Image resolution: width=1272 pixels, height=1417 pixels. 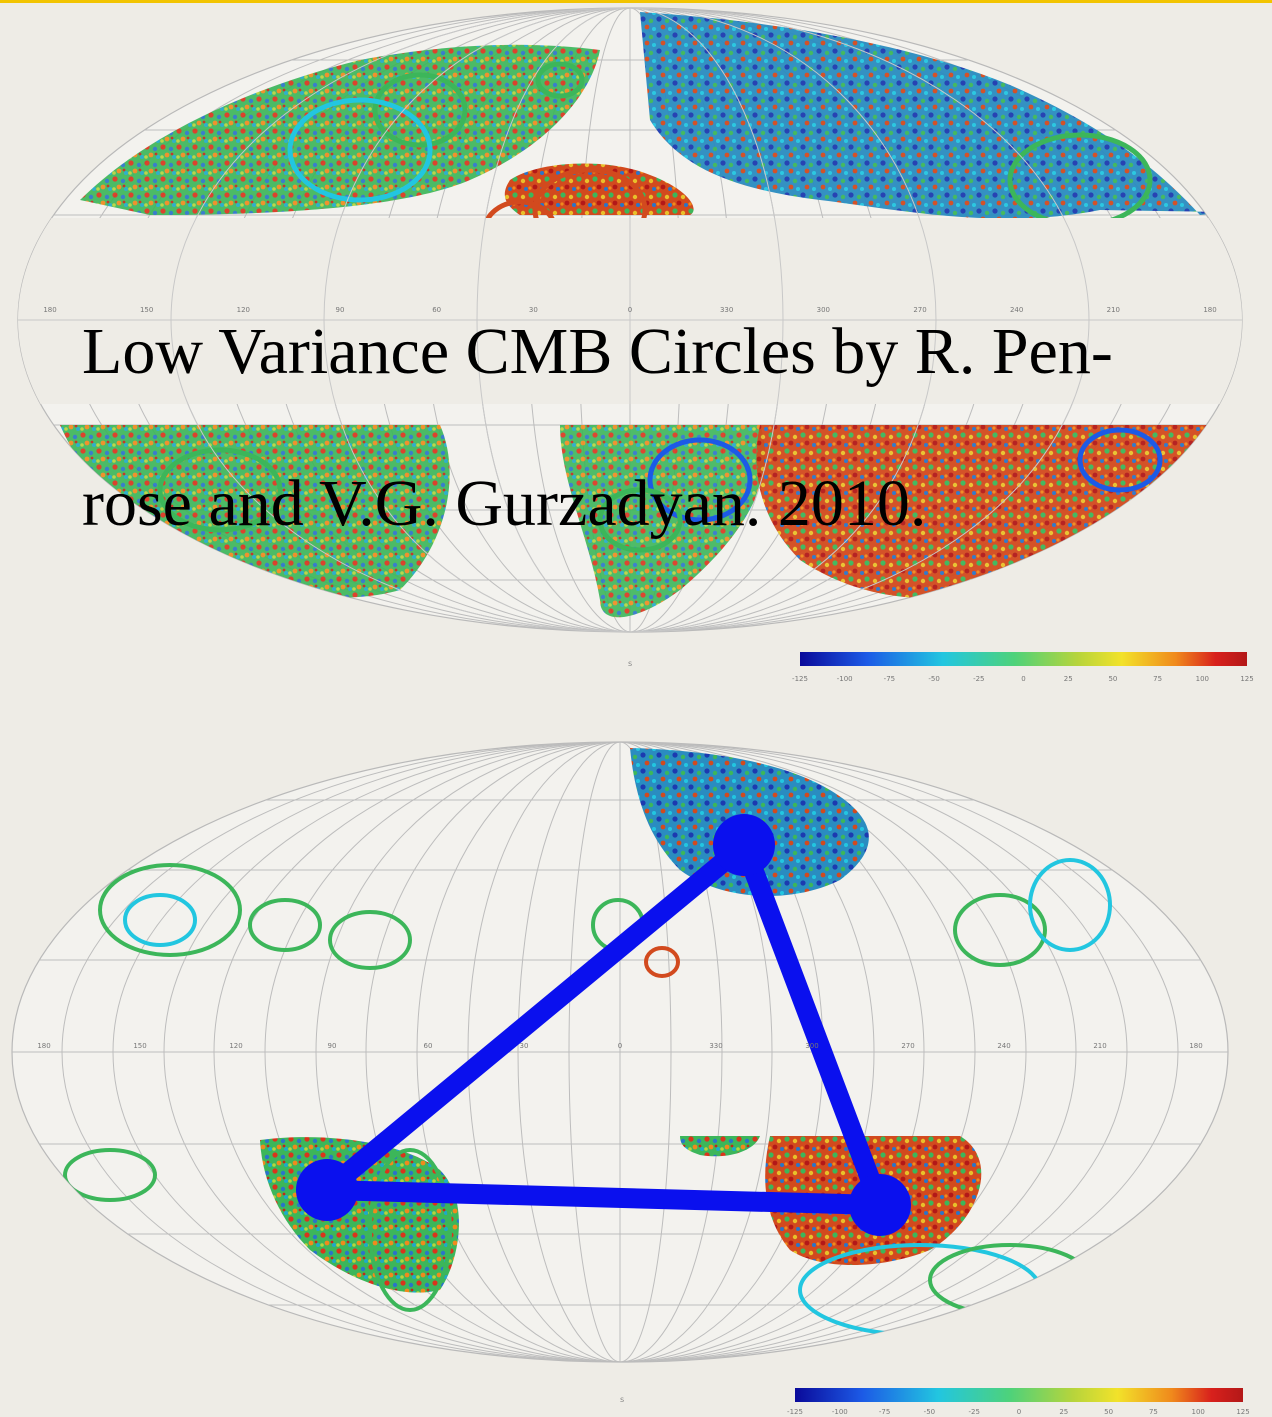 What do you see at coordinates (1019, 1395) in the screenshot?
I see `bottom-colorbar` at bounding box center [1019, 1395].